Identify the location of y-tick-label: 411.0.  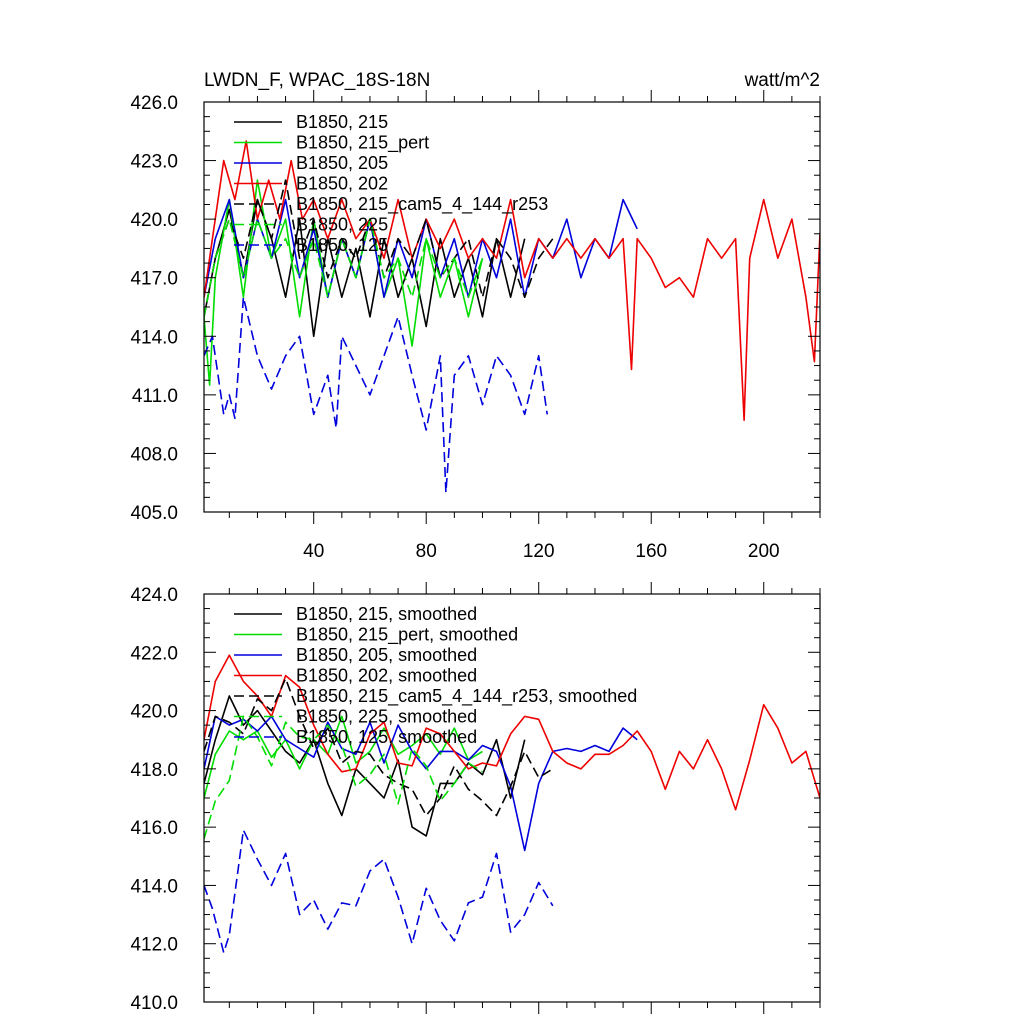
(155, 396).